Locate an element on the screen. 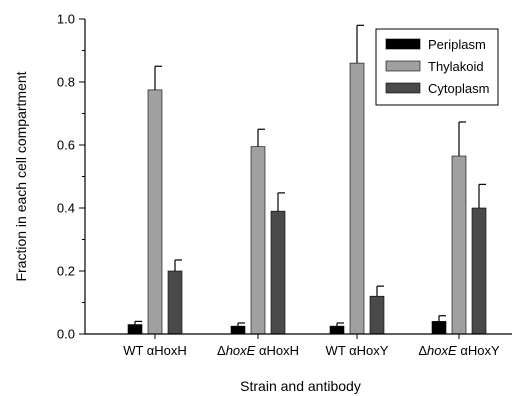 The height and width of the screenshot is (396, 517). x-tick-label: WT αHoxY is located at coordinates (357, 350).